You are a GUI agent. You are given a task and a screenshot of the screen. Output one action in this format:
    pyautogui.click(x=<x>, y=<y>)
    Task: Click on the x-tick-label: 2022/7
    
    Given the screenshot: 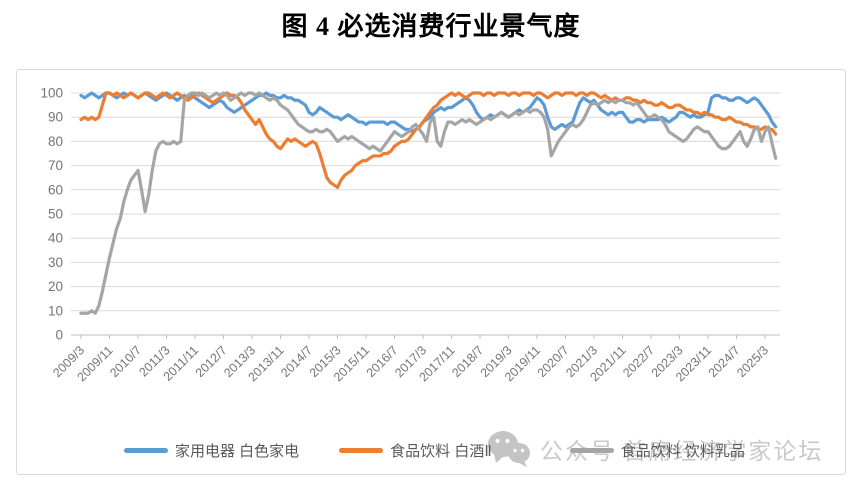 What is the action you would take?
    pyautogui.click(x=638, y=361)
    